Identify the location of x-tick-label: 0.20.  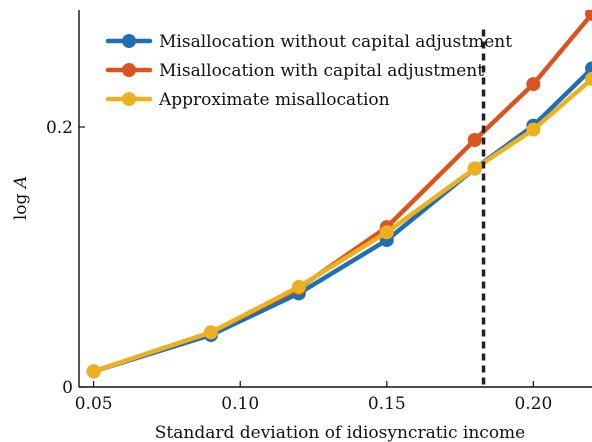
(533, 404).